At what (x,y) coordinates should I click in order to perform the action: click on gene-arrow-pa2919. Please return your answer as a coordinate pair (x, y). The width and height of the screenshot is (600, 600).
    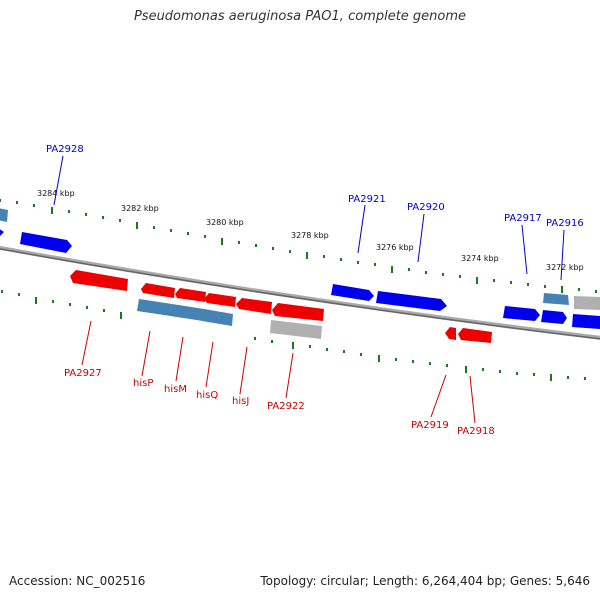
    Looking at the image, I should click on (450, 333).